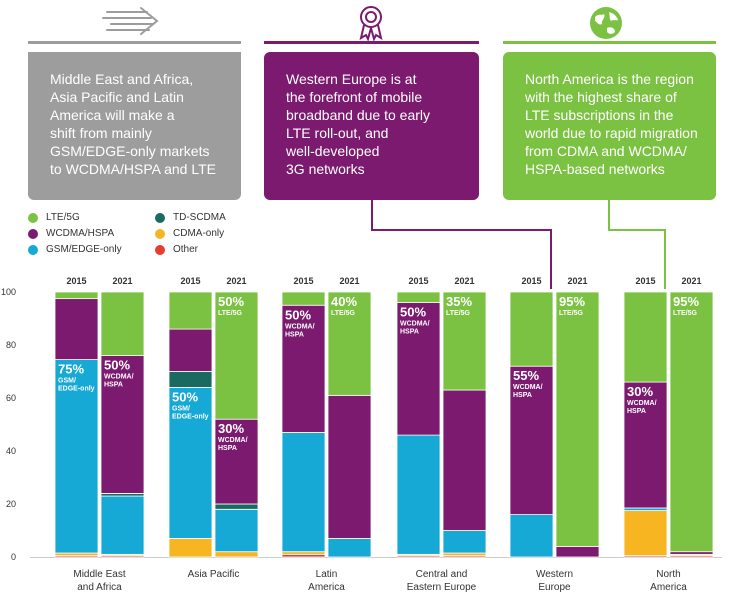 This screenshot has width=741, height=607. What do you see at coordinates (8, 292) in the screenshot?
I see `y-tick-label: 100` at bounding box center [8, 292].